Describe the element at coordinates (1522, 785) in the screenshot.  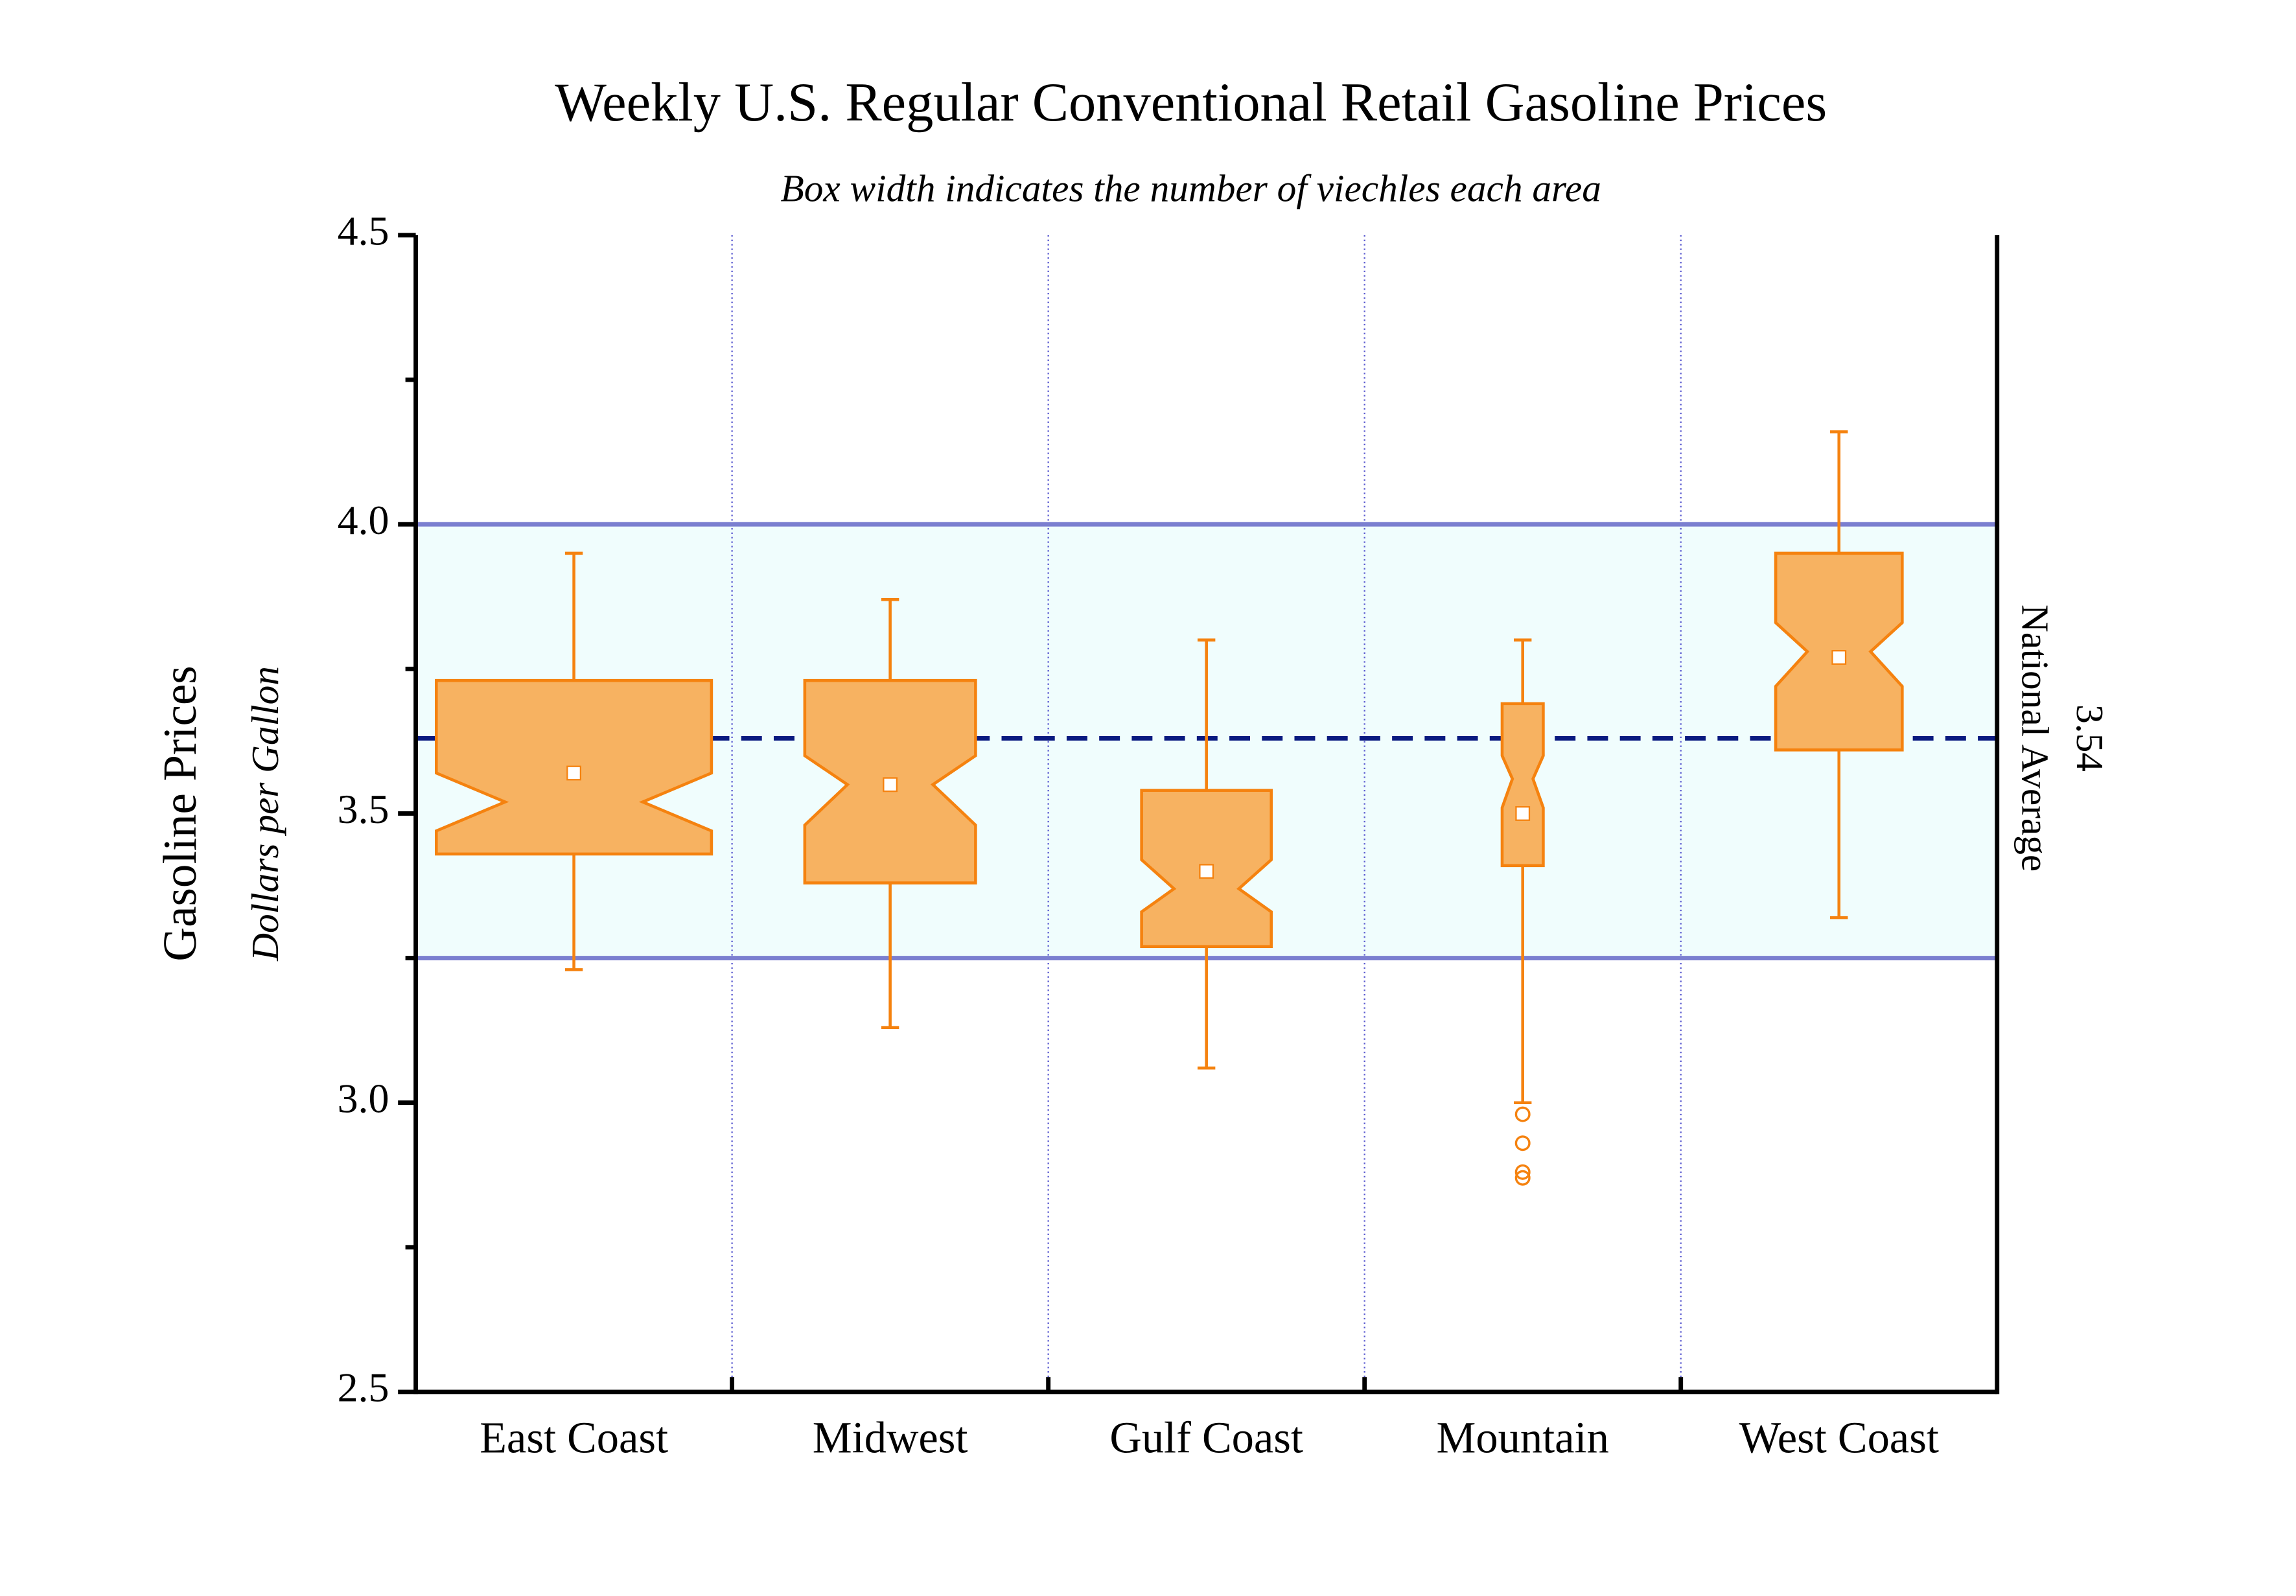
I see `box` at that location.